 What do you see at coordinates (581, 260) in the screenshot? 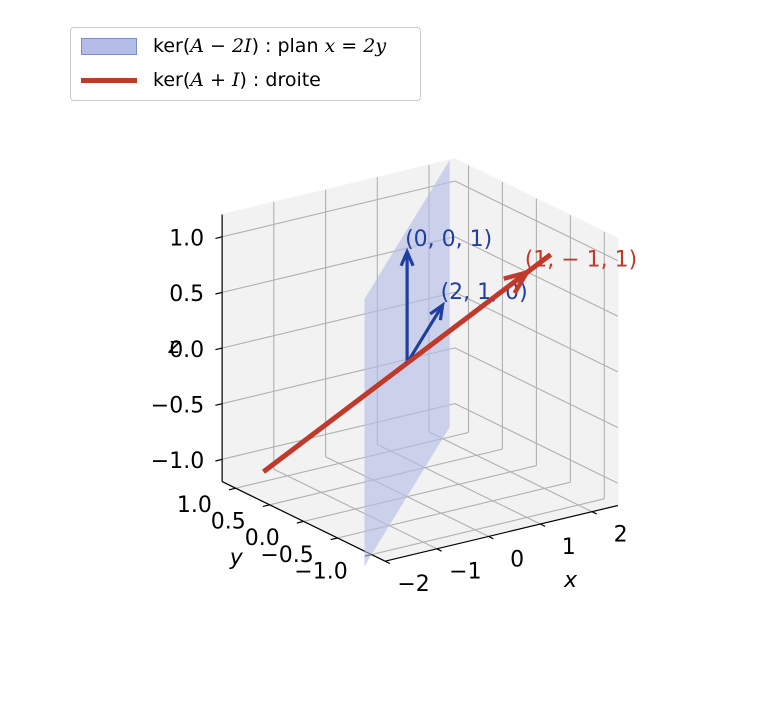
I see `vector-label-2: (1, − 1, 1)` at bounding box center [581, 260].